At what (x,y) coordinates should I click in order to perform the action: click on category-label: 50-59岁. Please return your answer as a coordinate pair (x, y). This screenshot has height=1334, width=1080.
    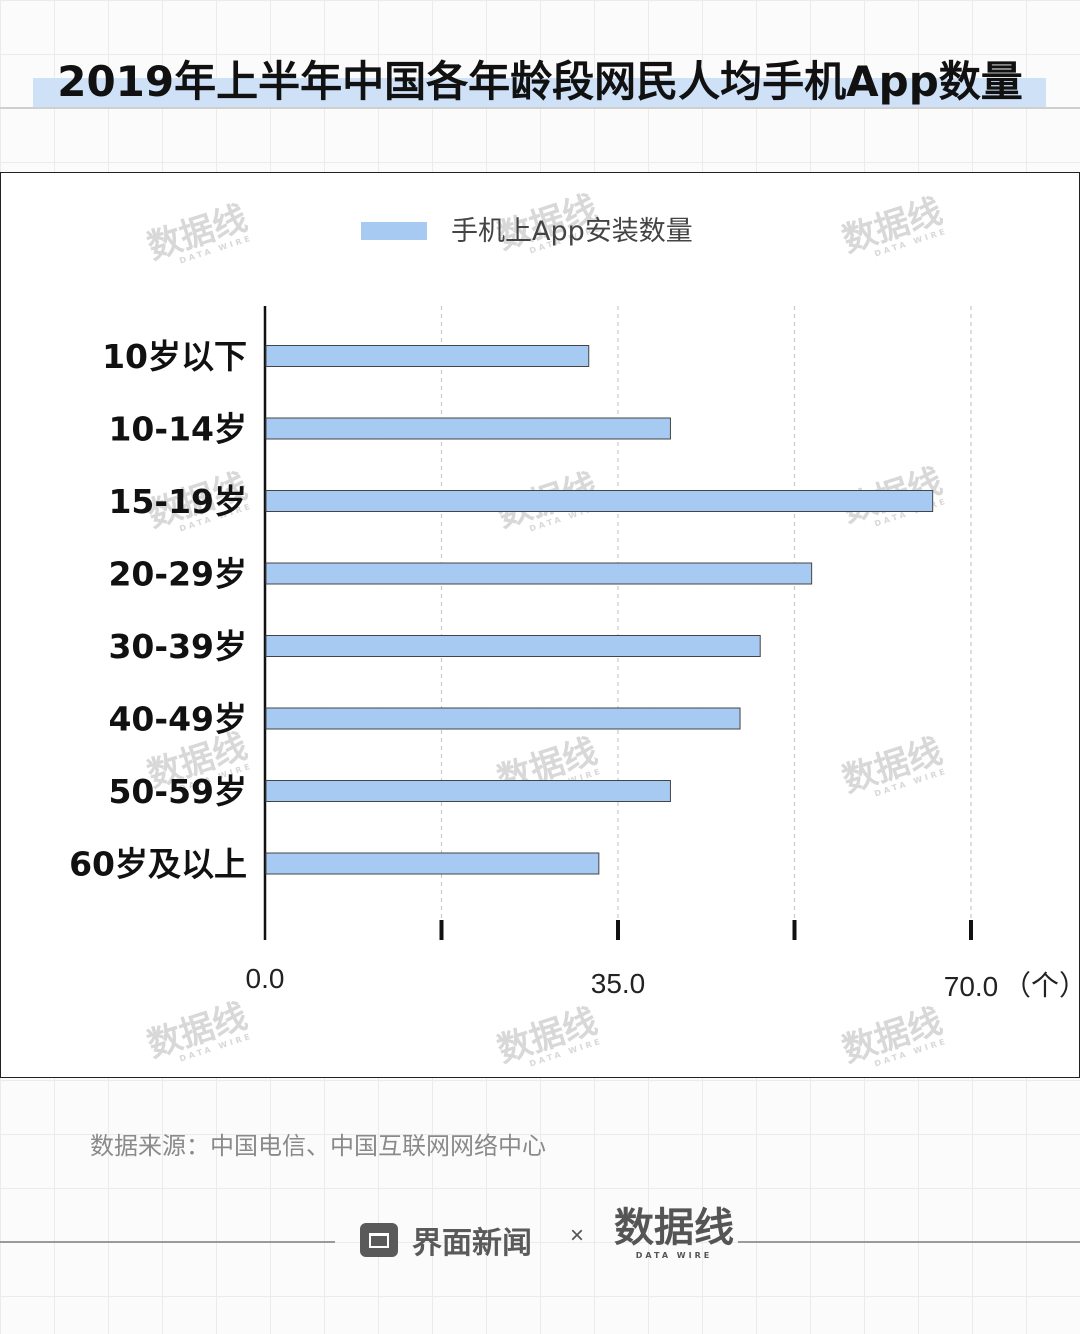
    Looking at the image, I should click on (177, 791).